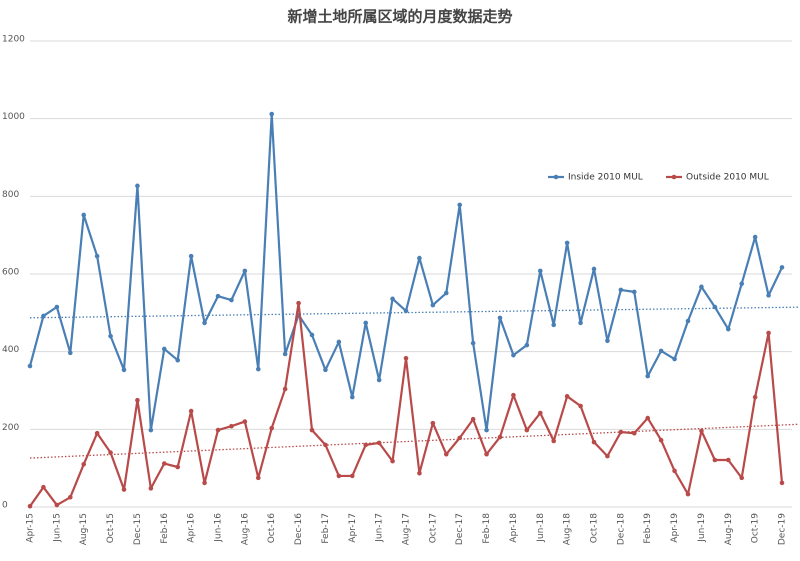  What do you see at coordinates (433, 528) in the screenshot?
I see `x-tick-label: Oct-17` at bounding box center [433, 528].